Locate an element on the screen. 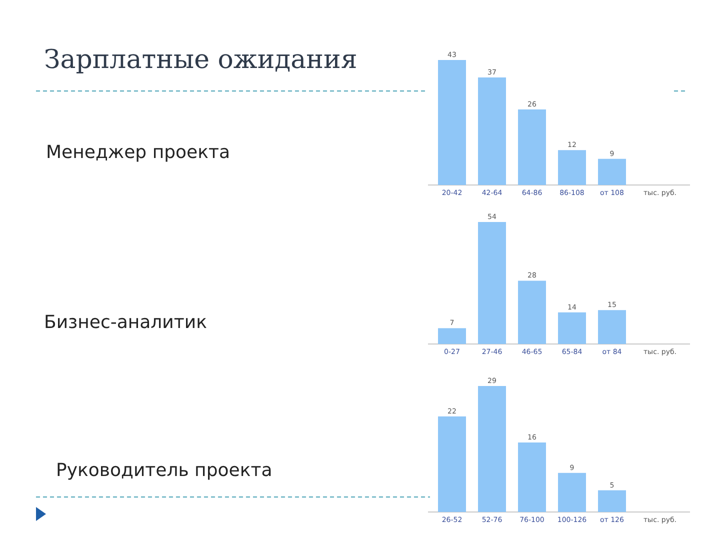  text: Бизнес-аналитик is located at coordinates (126, 322).